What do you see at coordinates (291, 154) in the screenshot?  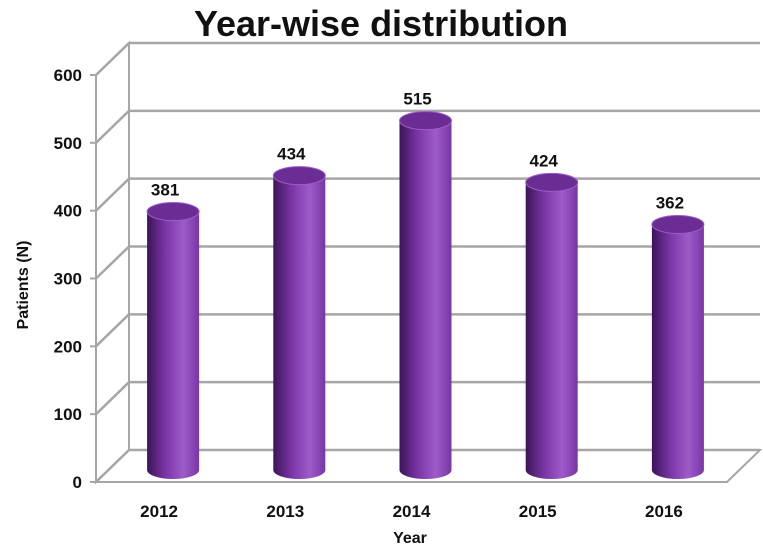 I see `data-label: 434` at bounding box center [291, 154].